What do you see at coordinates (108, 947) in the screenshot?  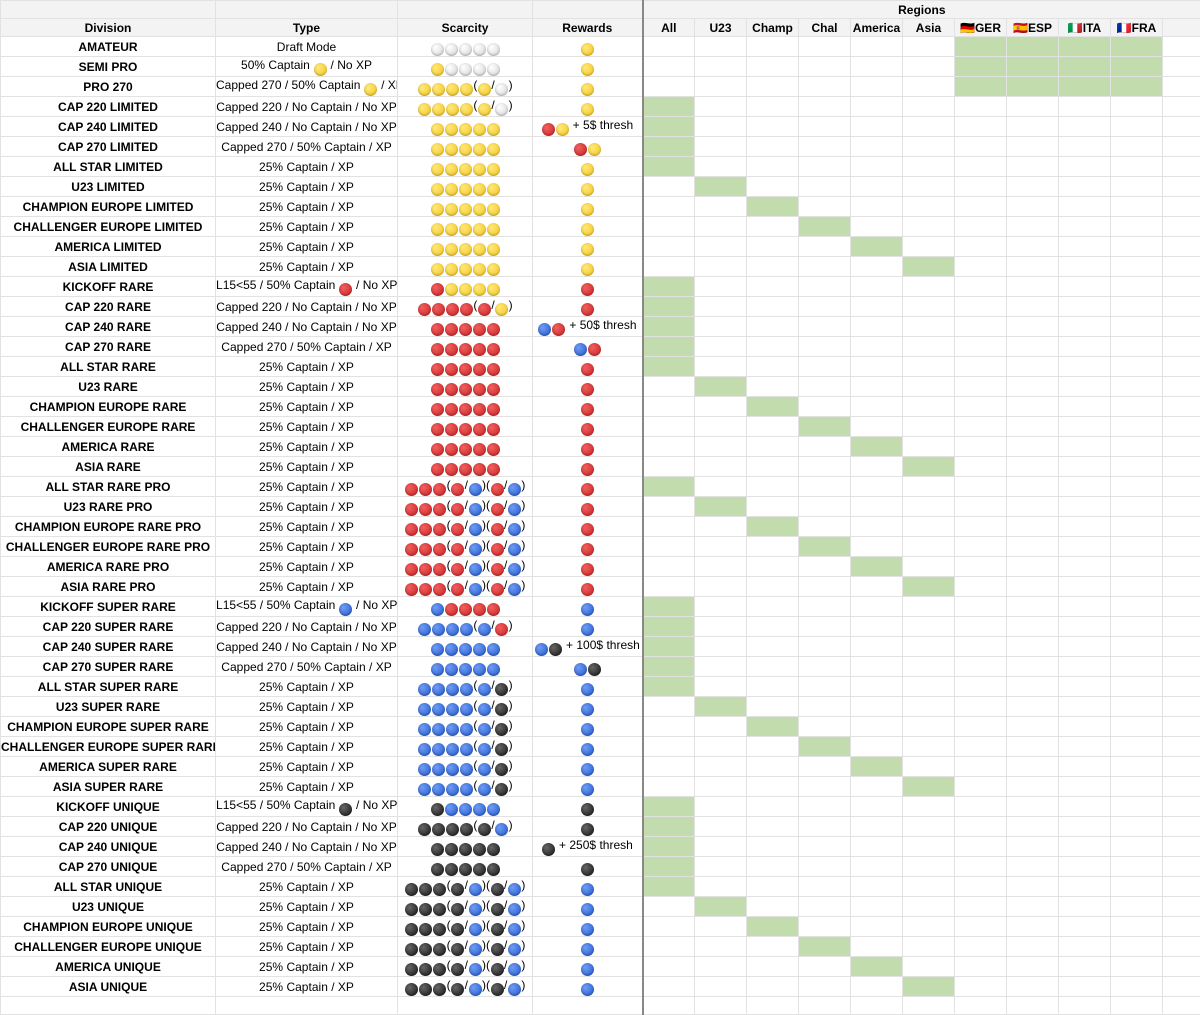 I see `division: CHALLENGER EUROPE UNIQUE` at bounding box center [108, 947].